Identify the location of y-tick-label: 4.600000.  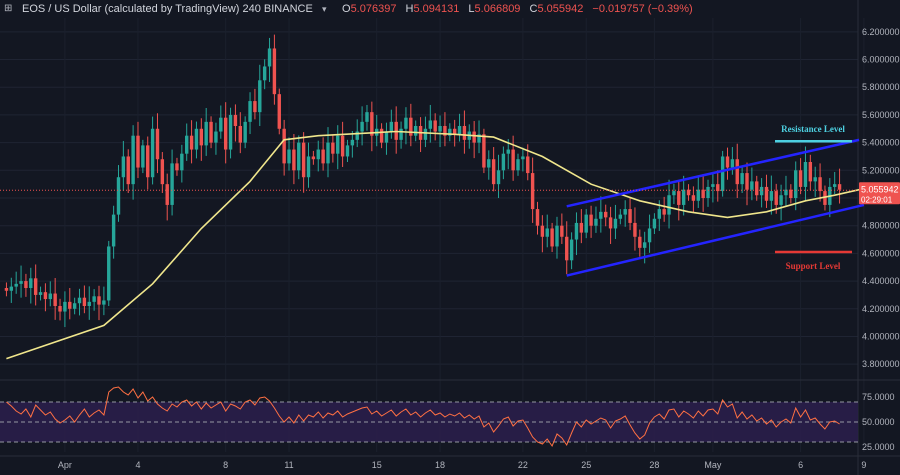
(881, 253).